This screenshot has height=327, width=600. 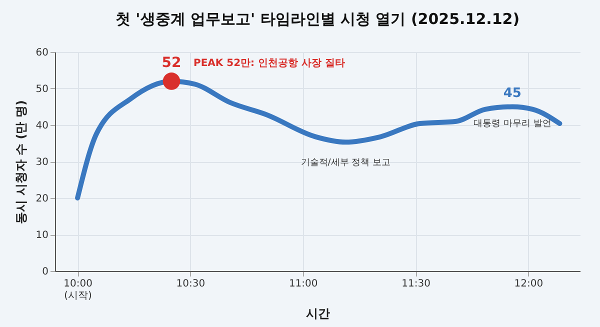 I want to click on y-tick-label: 20, so click(x=42, y=199).